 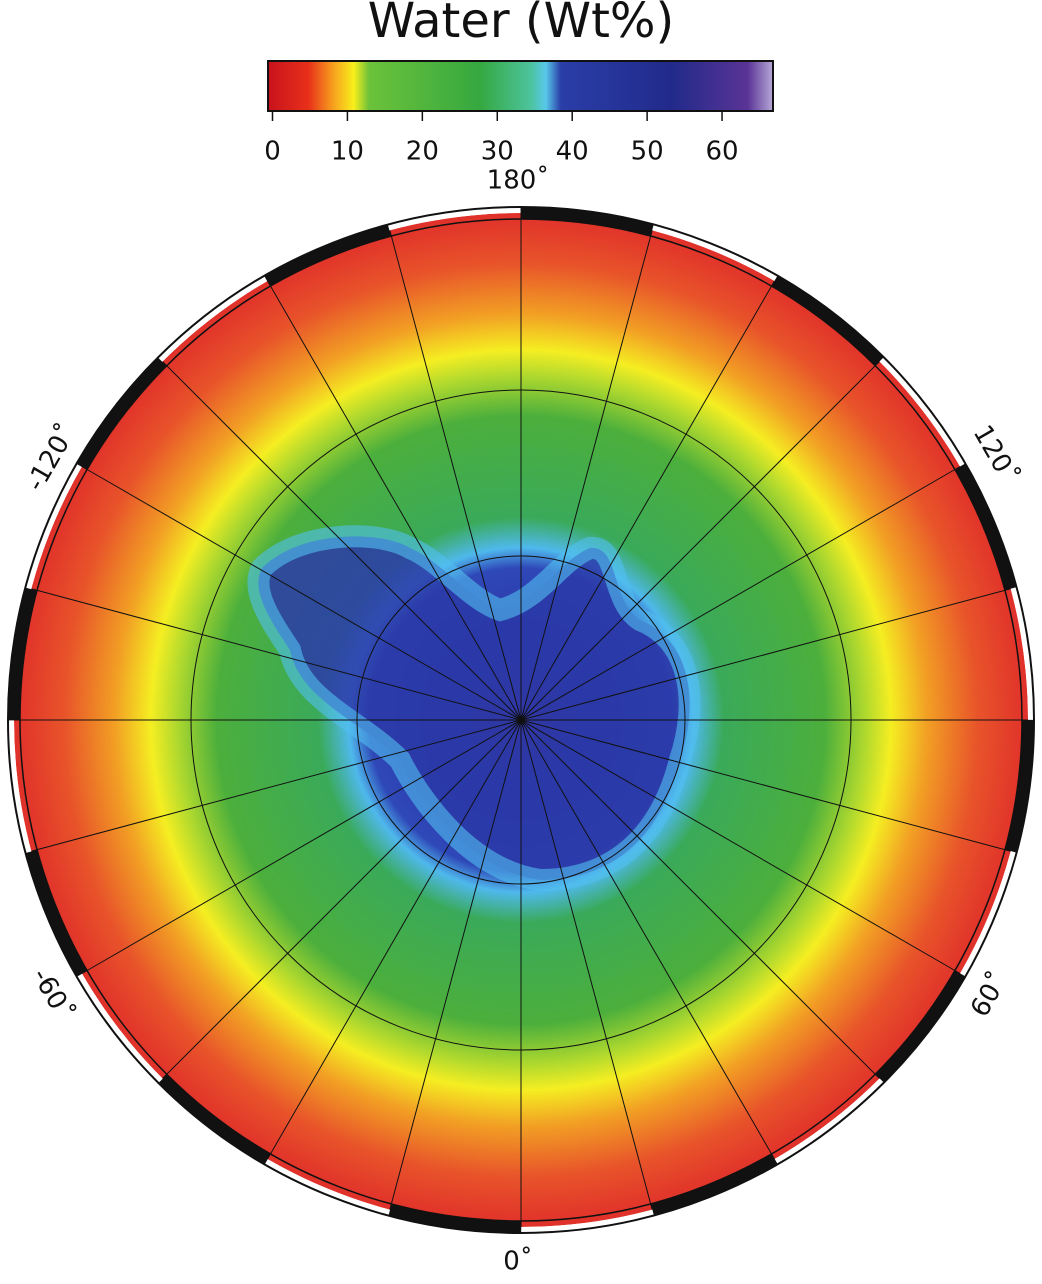 What do you see at coordinates (995, 454) in the screenshot?
I see `longitude-label: 120˚` at bounding box center [995, 454].